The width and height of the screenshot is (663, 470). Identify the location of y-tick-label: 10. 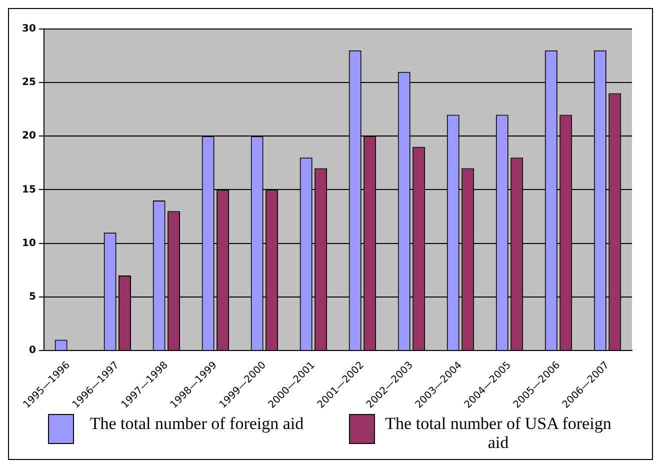
(29, 243).